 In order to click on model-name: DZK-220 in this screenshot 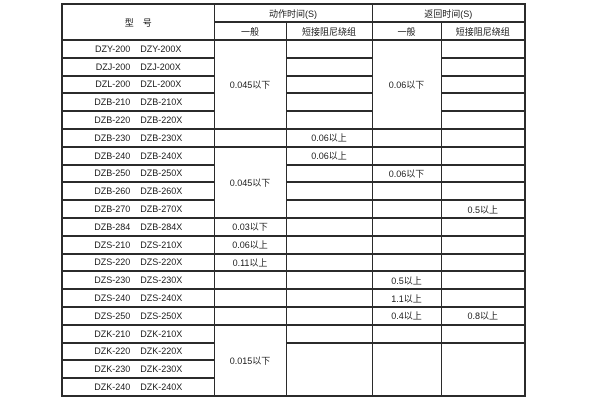, I will do `click(112, 351)`.